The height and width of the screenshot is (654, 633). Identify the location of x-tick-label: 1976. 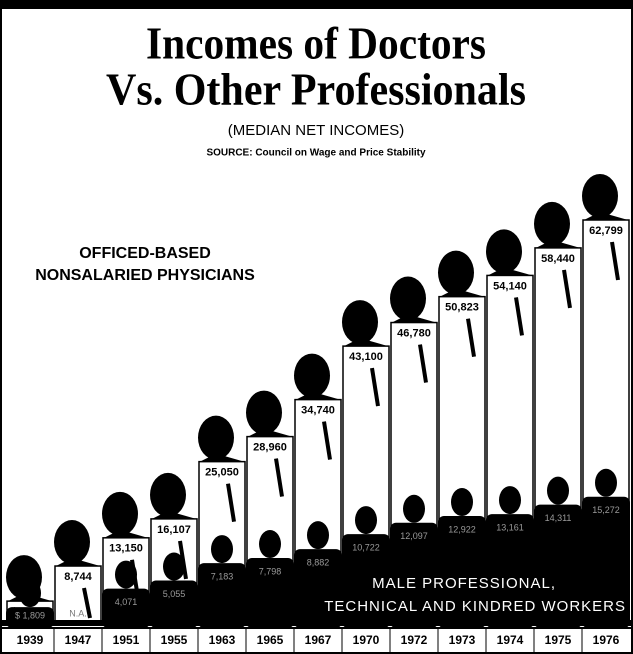
(606, 640).